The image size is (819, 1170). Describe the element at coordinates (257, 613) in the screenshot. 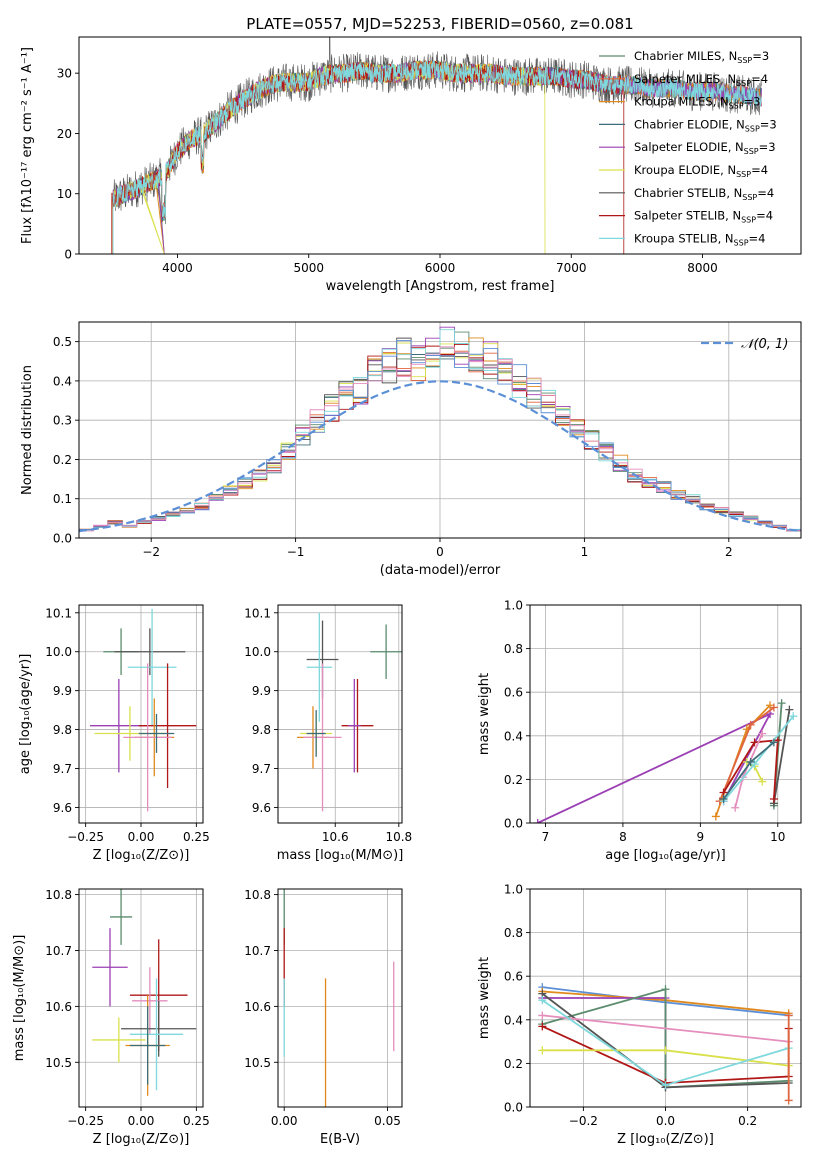

I see `y-tick-label: 10.1` at that location.